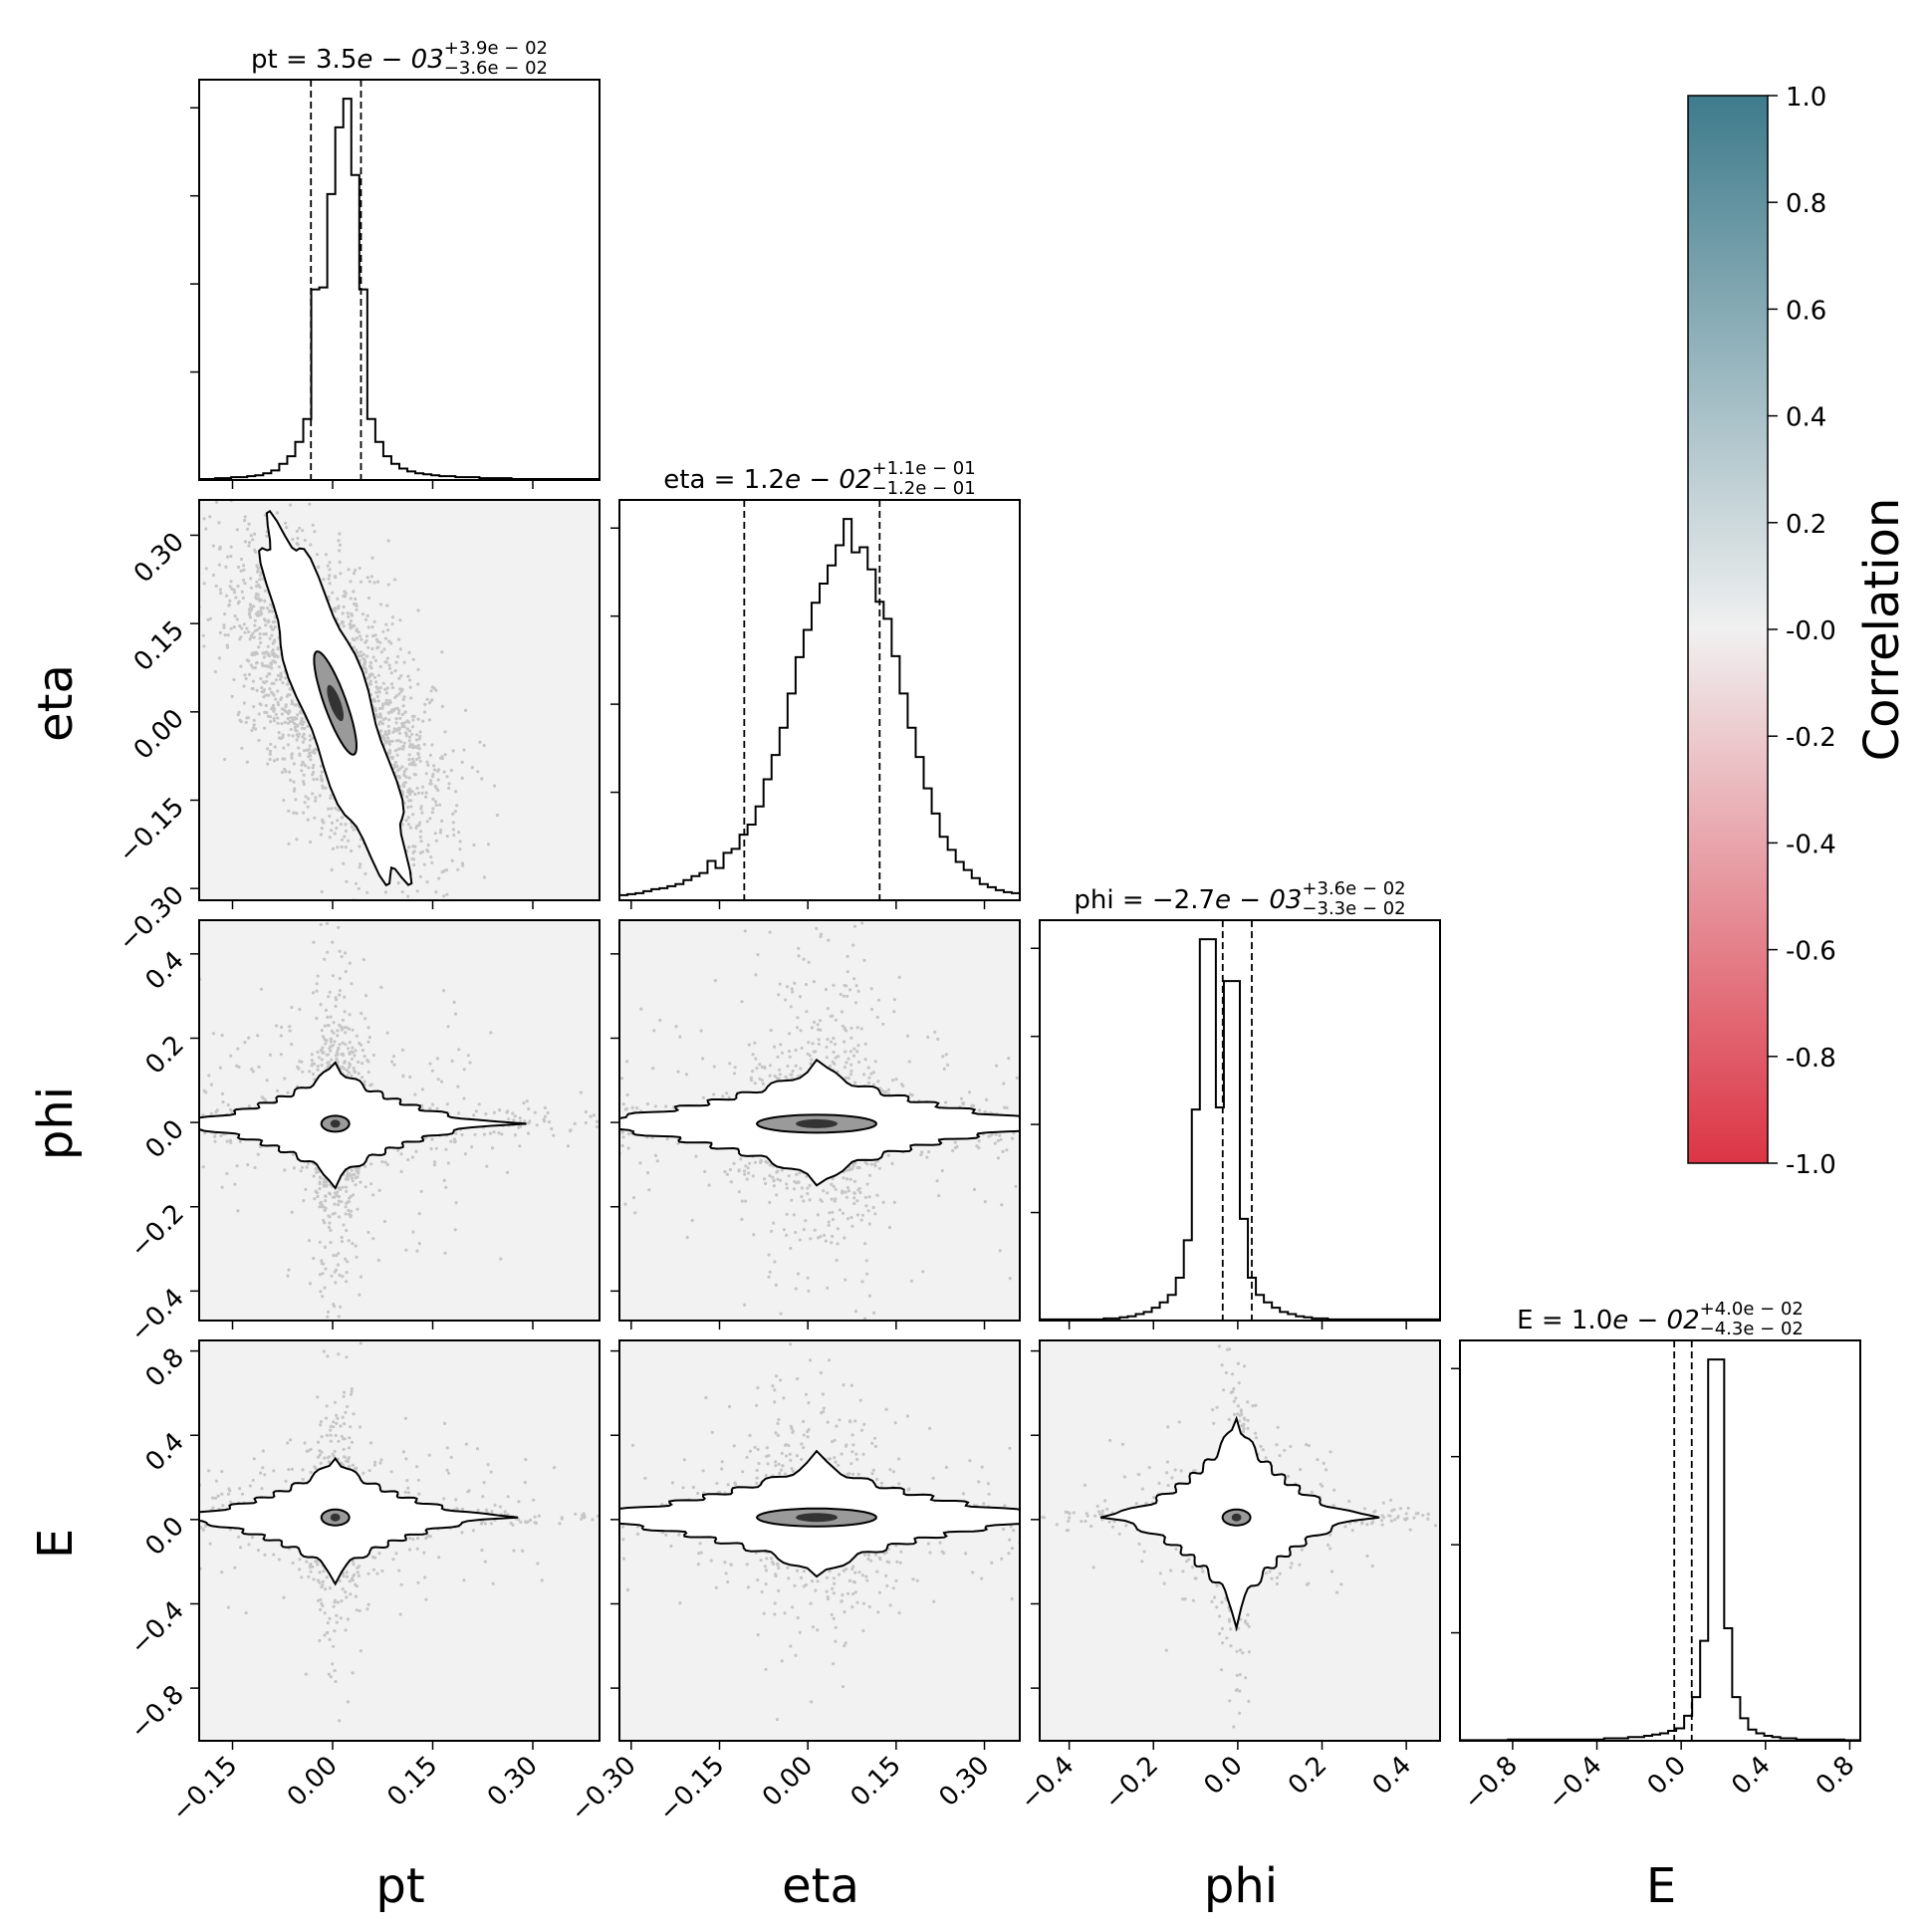 Image resolution: width=1932 pixels, height=1932 pixels. I want to click on x-tick-label-E: −0.4, so click(1576, 1784).